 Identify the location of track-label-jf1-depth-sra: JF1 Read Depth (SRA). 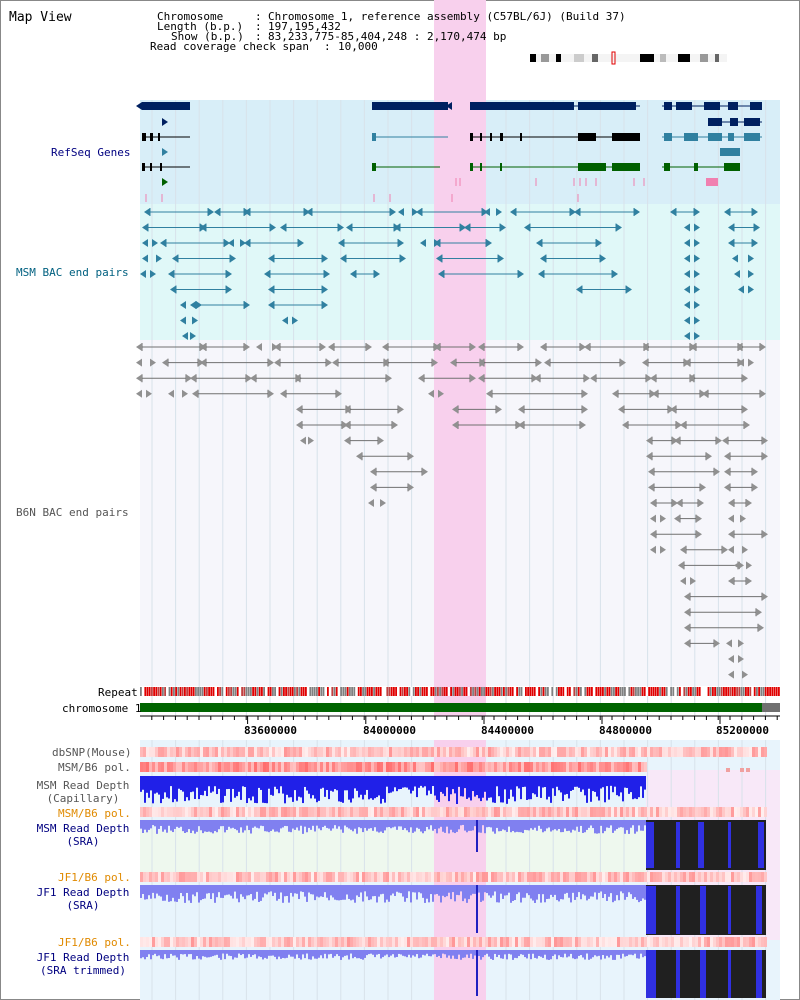
(83, 899).